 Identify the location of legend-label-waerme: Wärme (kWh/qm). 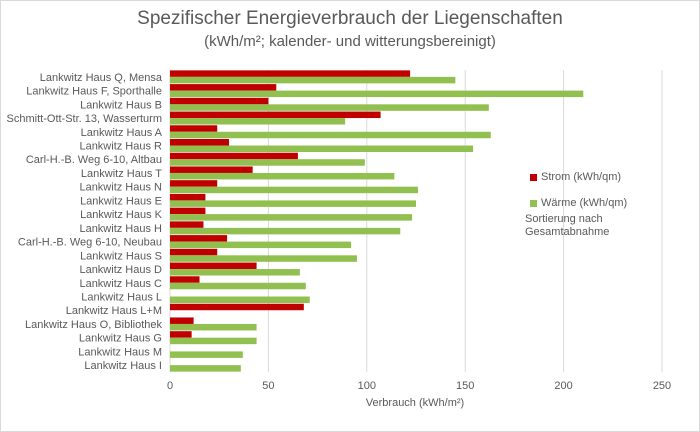
(584, 203).